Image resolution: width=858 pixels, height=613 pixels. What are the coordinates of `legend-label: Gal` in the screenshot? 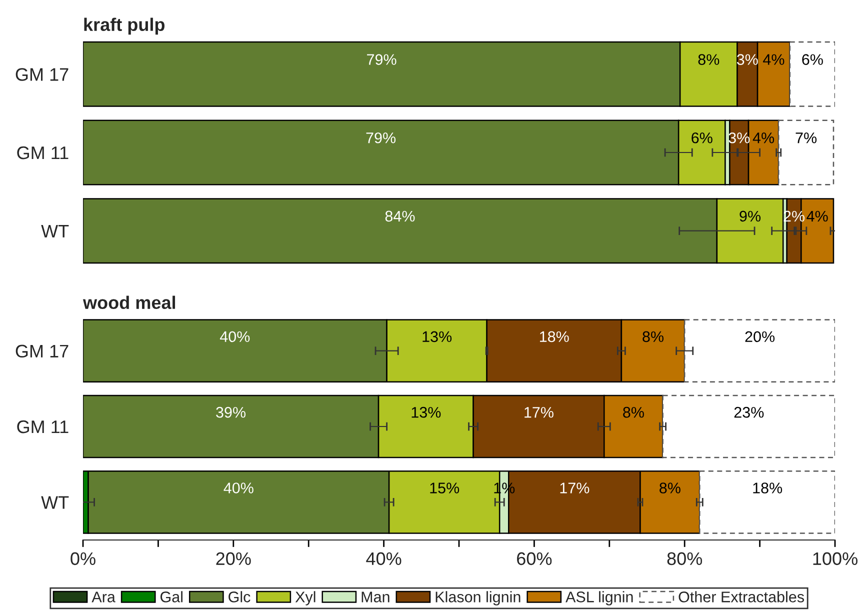 It's located at (171, 596).